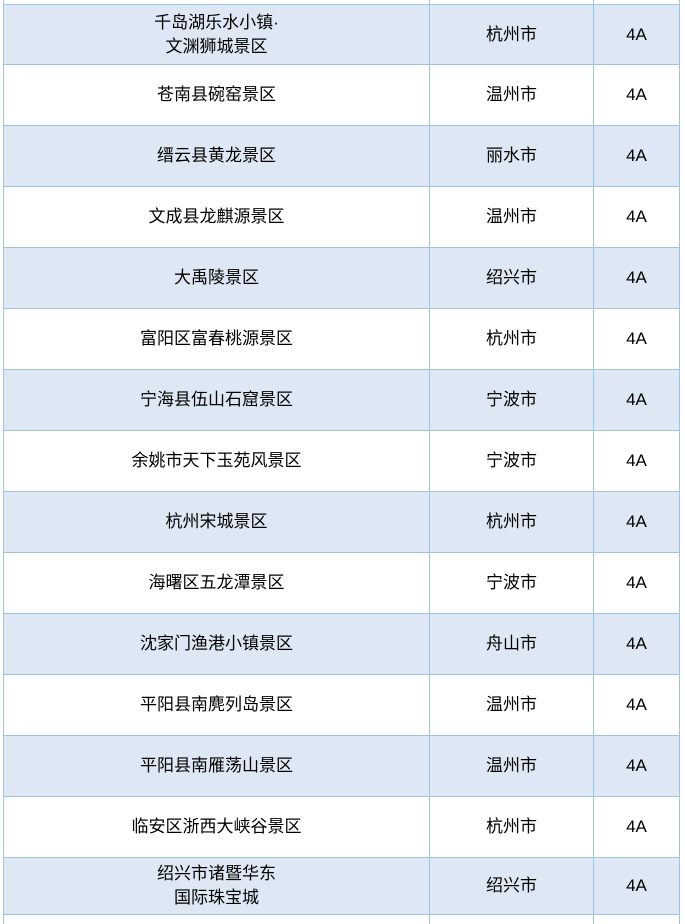 The height and width of the screenshot is (924, 685). Describe the element at coordinates (216, 400) in the screenshot. I see `scenic-name-cell: 宁海县伍山石窟景区` at that location.